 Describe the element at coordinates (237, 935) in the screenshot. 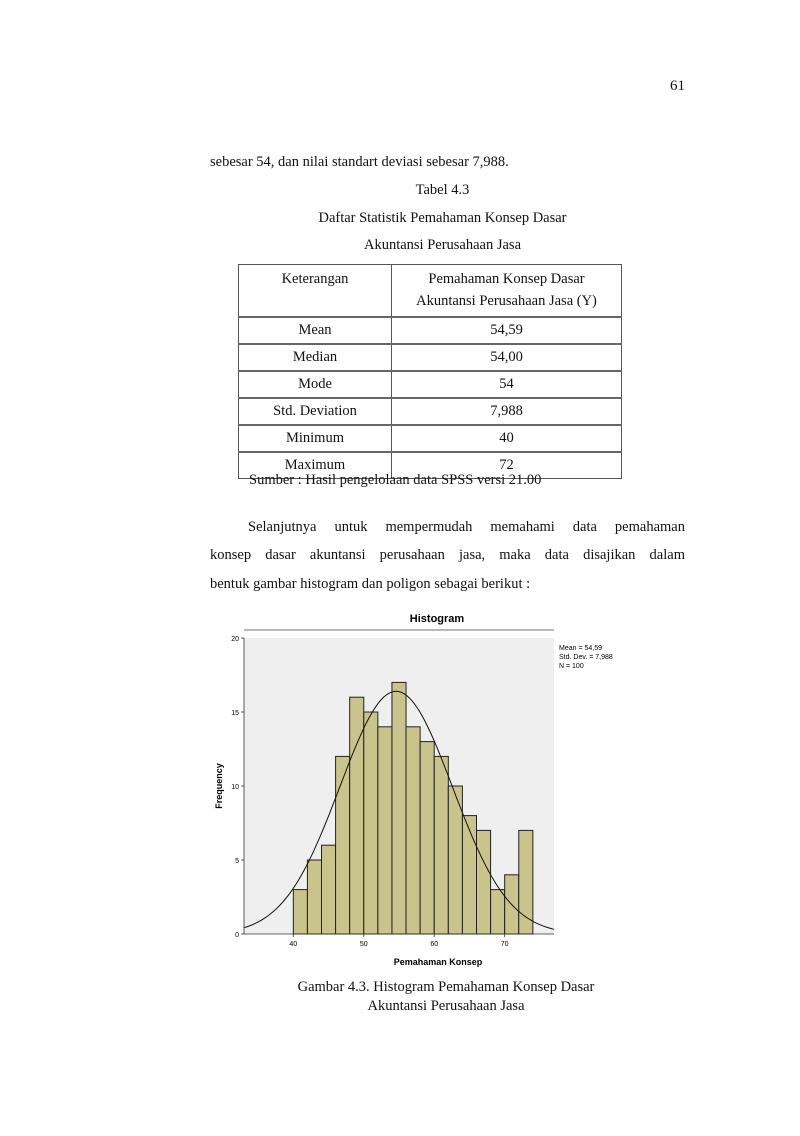

I see `y-tick-label: 0` at that location.